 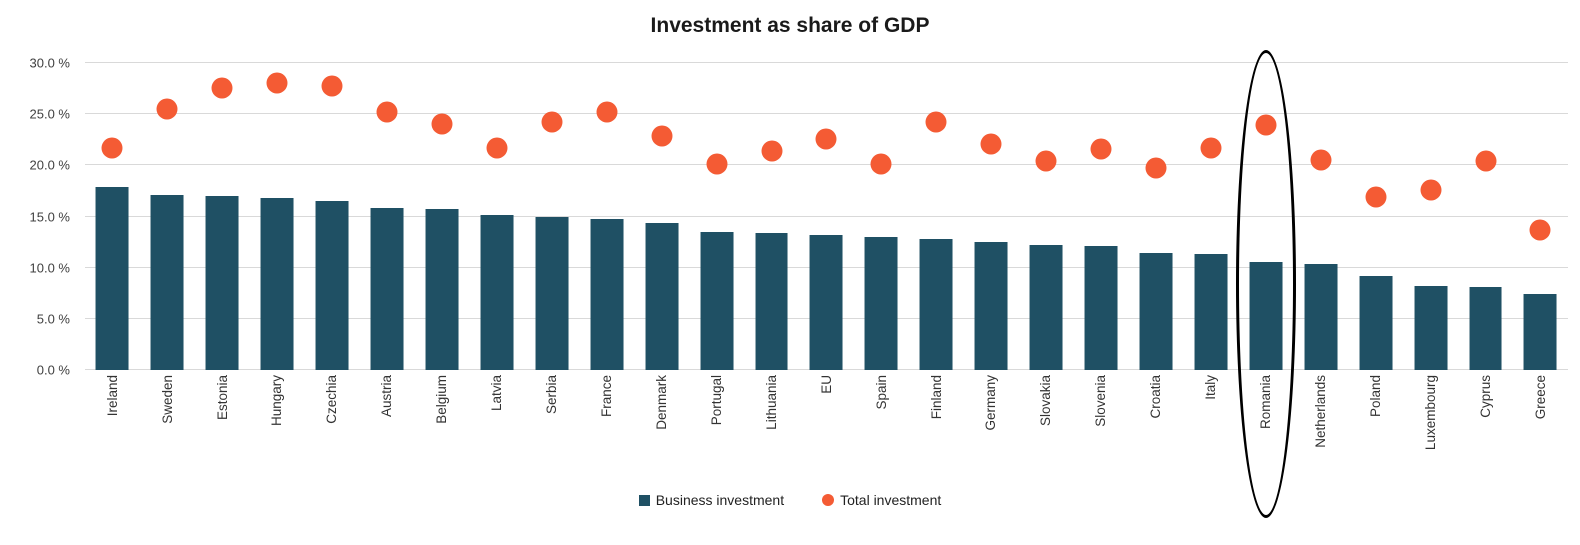 I want to click on x-axis-label-cell: Germany, so click(x=991, y=431).